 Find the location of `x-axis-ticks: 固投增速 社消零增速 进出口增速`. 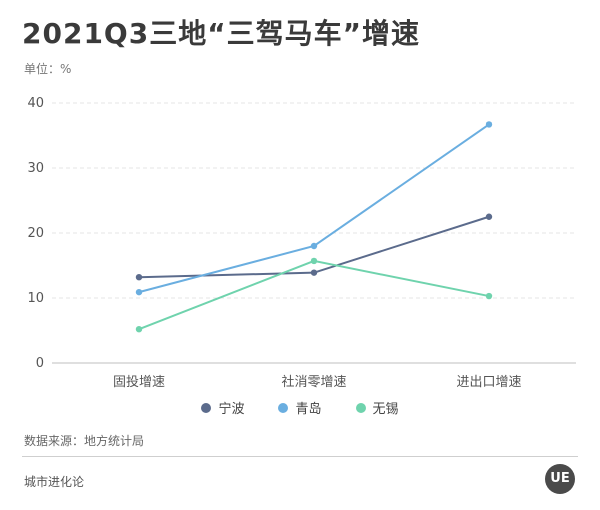

x-axis-ticks: 固投增速 社消零增速 进出口增速 is located at coordinates (317, 382).